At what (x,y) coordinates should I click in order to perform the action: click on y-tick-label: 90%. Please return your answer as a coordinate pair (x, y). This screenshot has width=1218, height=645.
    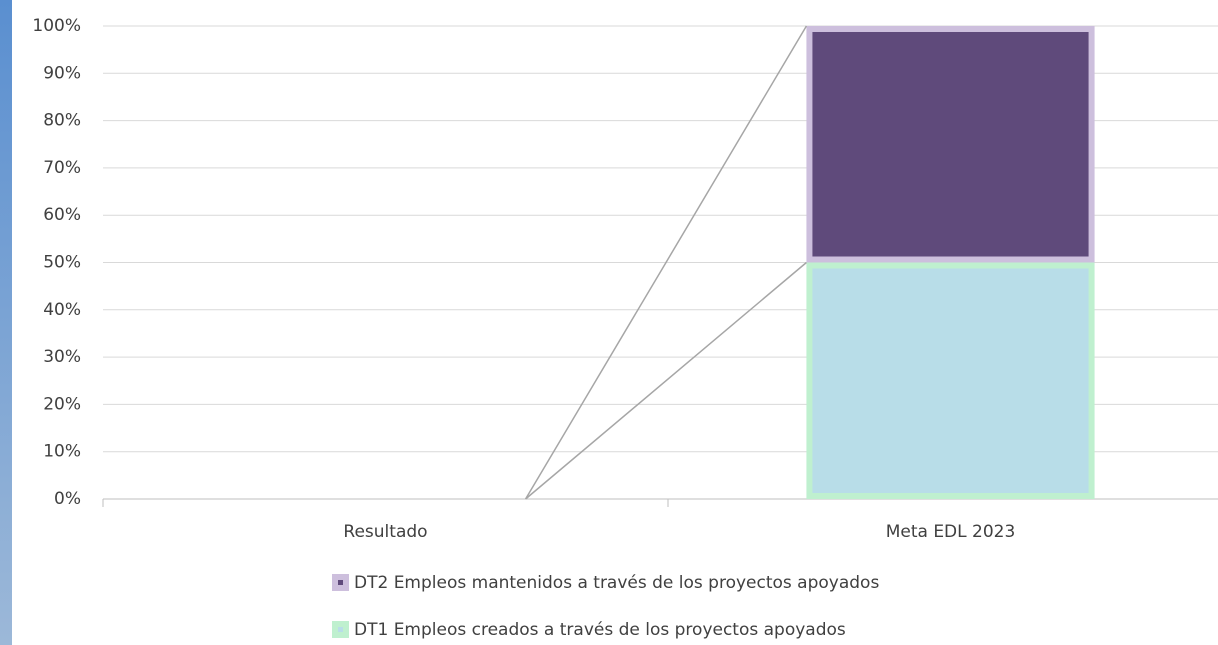
    Looking at the image, I should click on (62, 73).